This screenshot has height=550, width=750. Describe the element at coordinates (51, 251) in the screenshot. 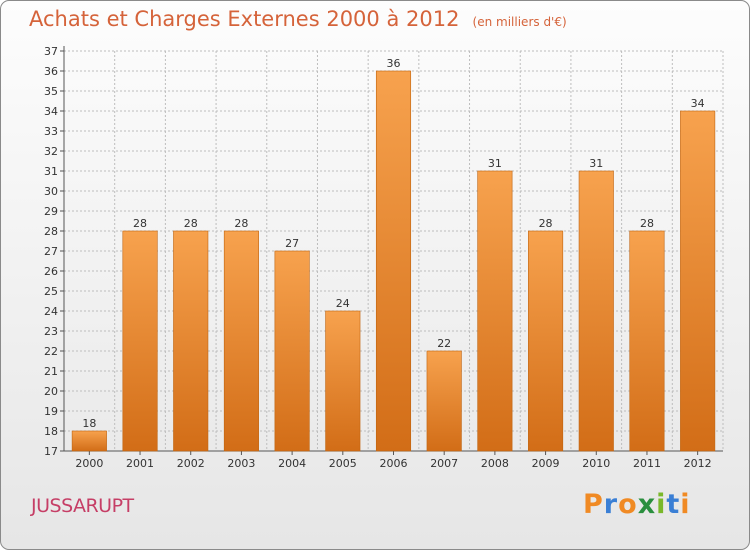

I see `y-tick-label: 27` at that location.